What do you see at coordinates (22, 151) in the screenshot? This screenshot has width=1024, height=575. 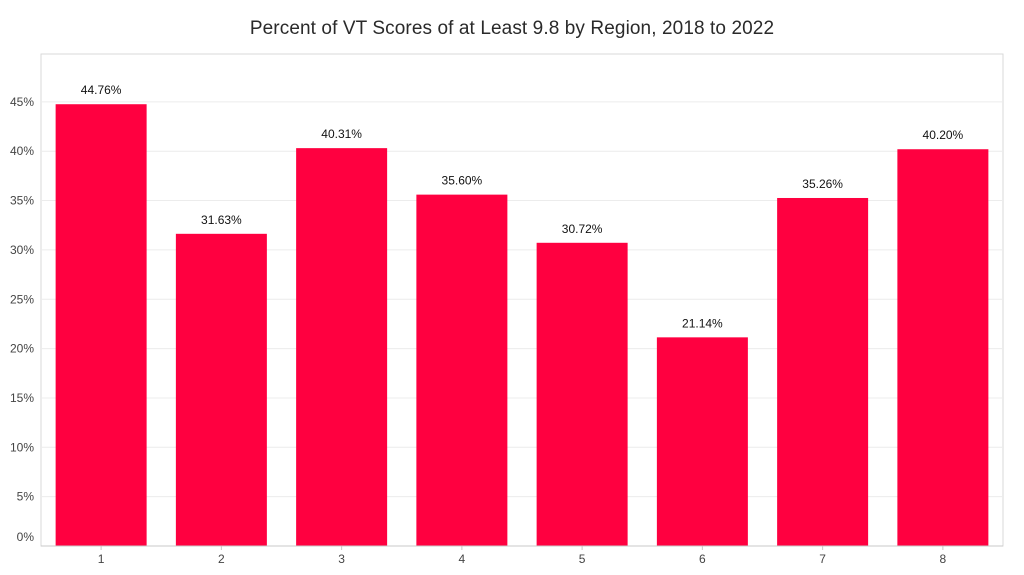 I see `y-tick-label: 40%` at bounding box center [22, 151].